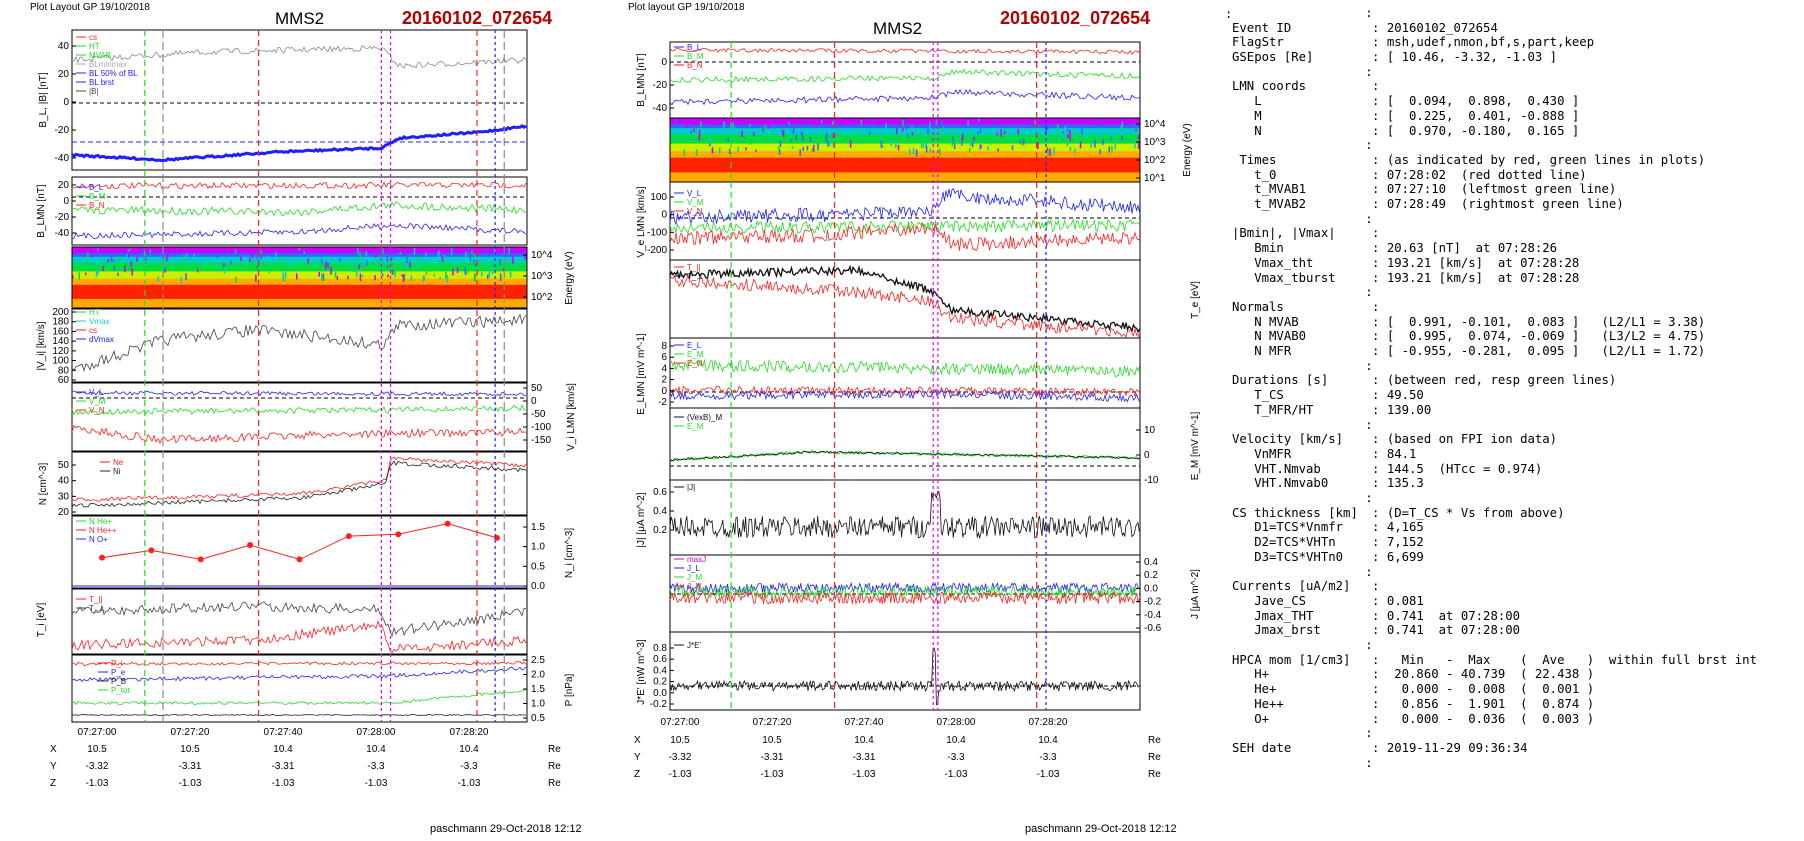  What do you see at coordinates (1284, 277) in the screenshot?
I see `summary-label: Vmax_tburst` at bounding box center [1284, 277].